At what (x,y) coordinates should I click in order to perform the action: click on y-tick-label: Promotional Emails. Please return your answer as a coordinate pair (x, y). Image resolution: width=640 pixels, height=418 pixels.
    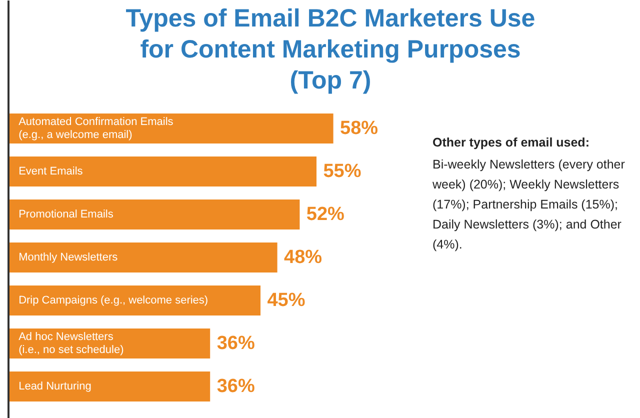
    Looking at the image, I should click on (66, 214).